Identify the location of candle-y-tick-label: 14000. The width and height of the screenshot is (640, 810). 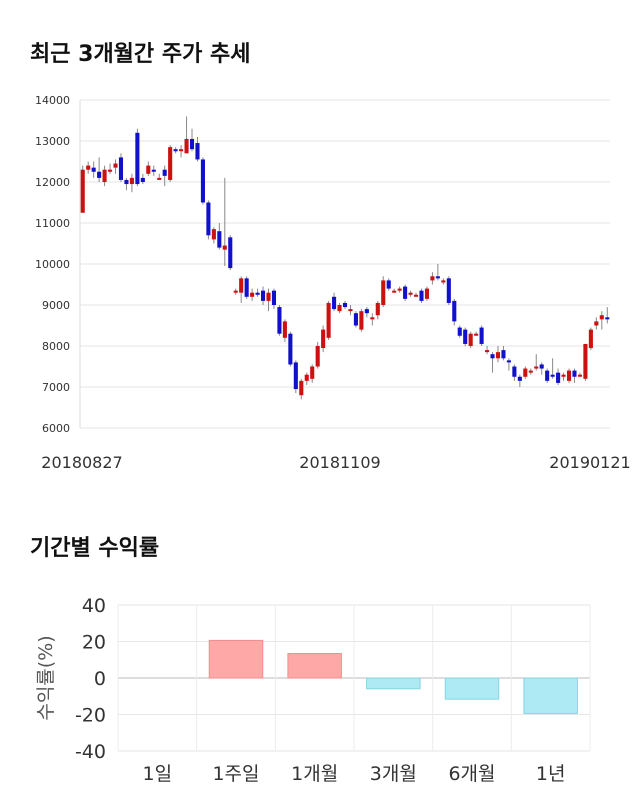
(52, 100).